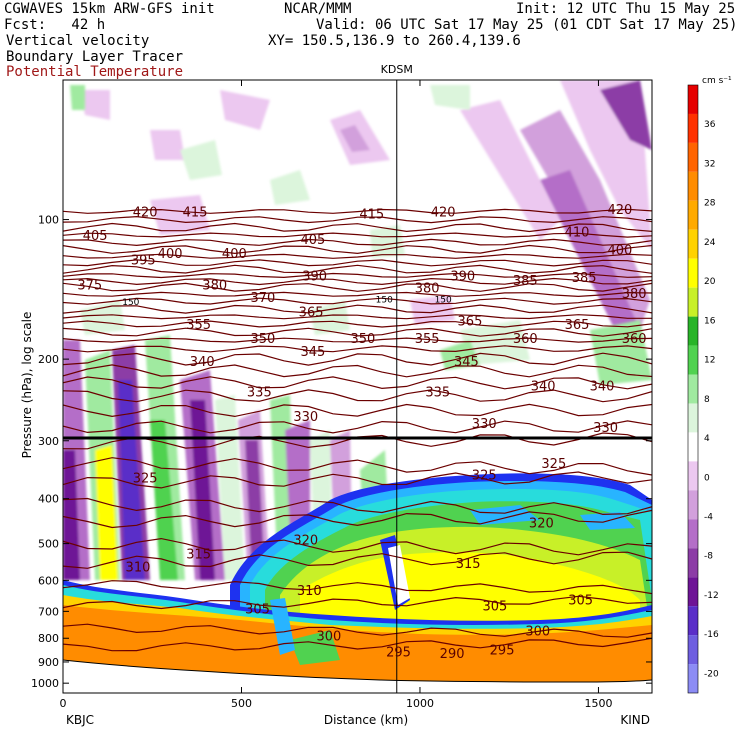  What do you see at coordinates (45, 683) in the screenshot?
I see `y-tick-label: 1000` at bounding box center [45, 683].